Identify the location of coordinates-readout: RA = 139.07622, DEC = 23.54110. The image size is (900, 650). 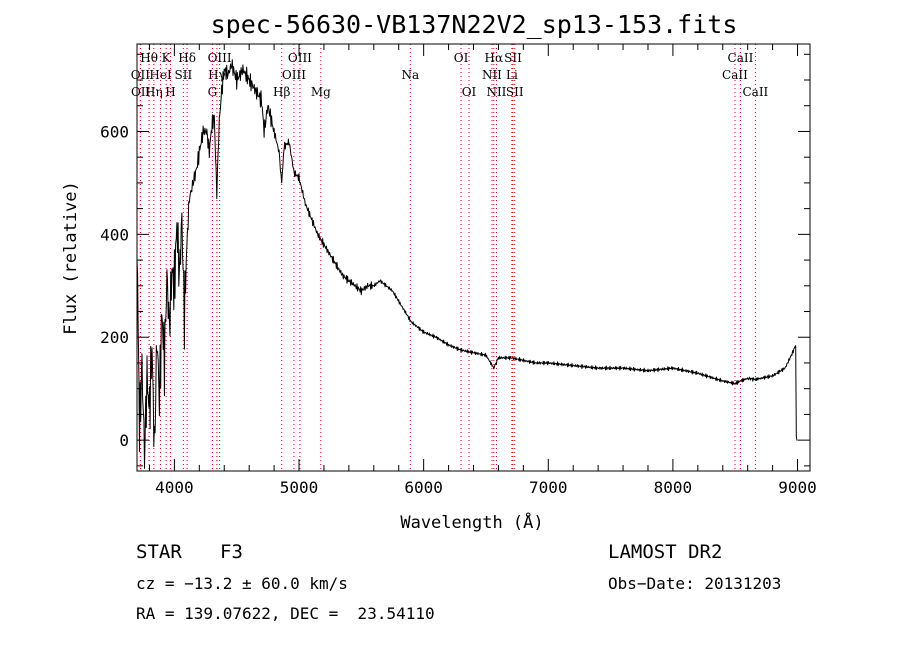
(285, 613).